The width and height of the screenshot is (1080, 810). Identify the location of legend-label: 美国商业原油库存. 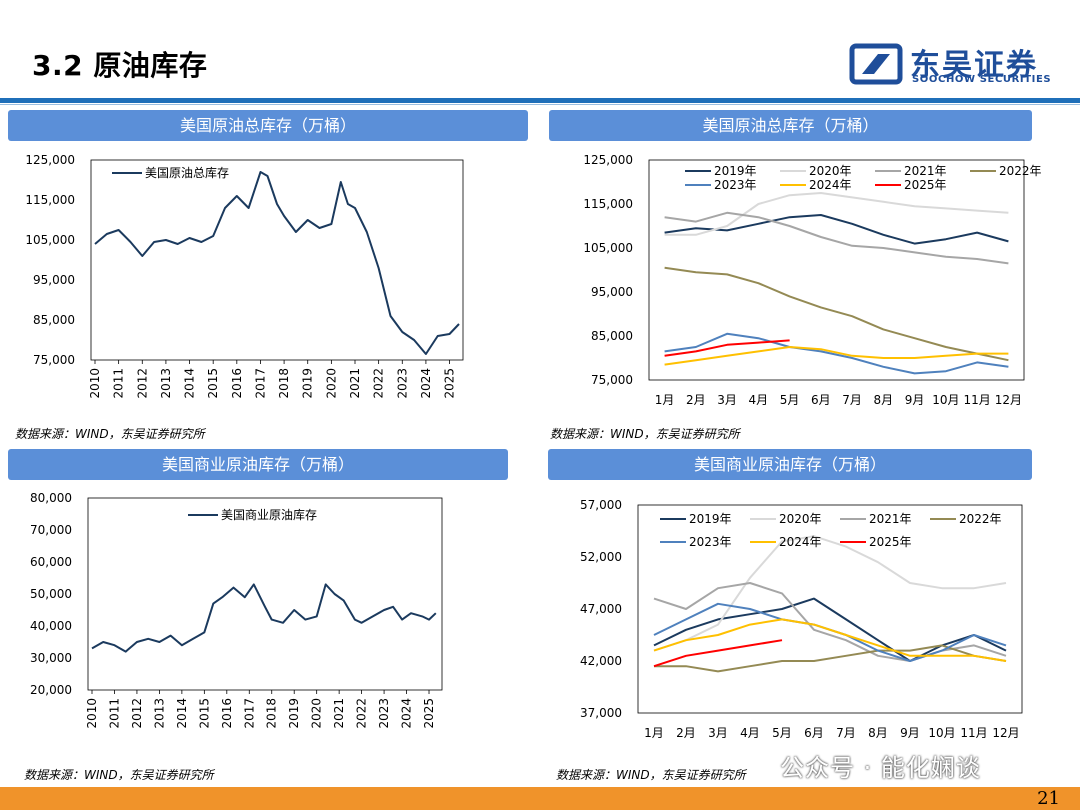
(269, 514).